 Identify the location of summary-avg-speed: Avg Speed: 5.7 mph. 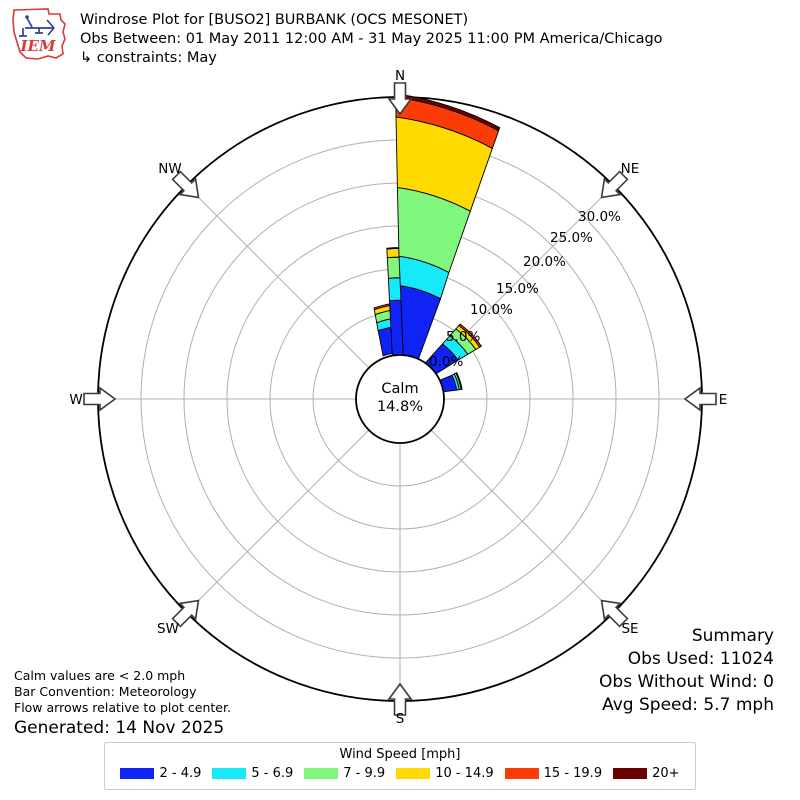
(688, 705).